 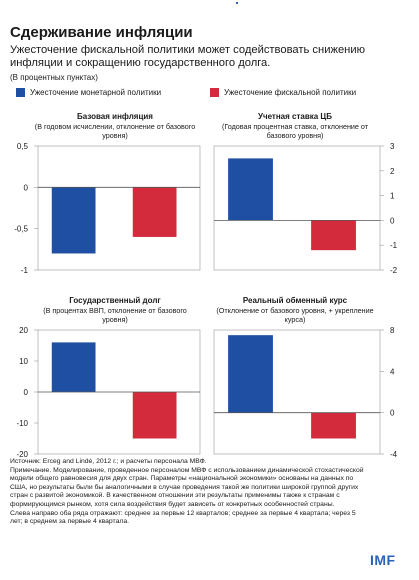 What do you see at coordinates (394, 454) in the screenshot?
I see `y-tick-label: -4` at bounding box center [394, 454].